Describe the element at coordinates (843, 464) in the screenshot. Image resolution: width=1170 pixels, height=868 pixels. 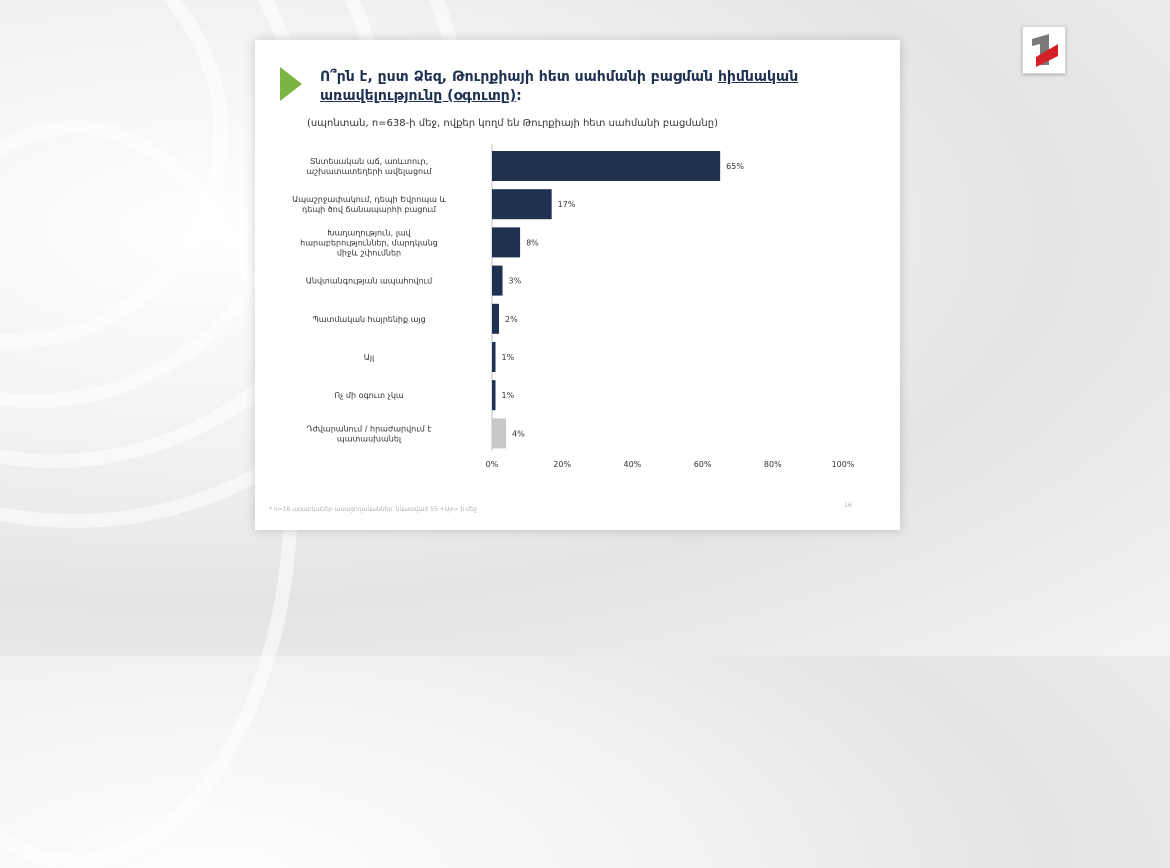
I see `x-tick-label: 100%` at that location.